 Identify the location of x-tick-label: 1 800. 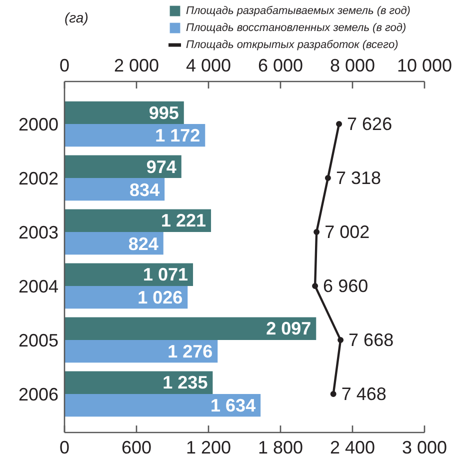
(281, 448).